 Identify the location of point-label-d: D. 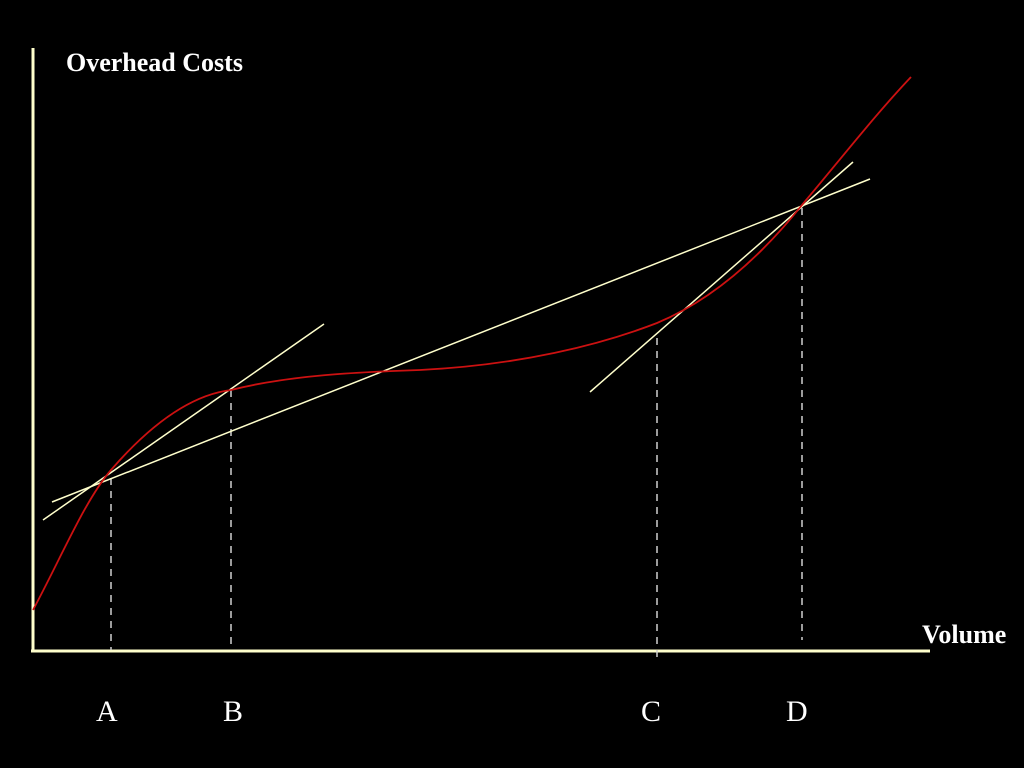
(797, 711).